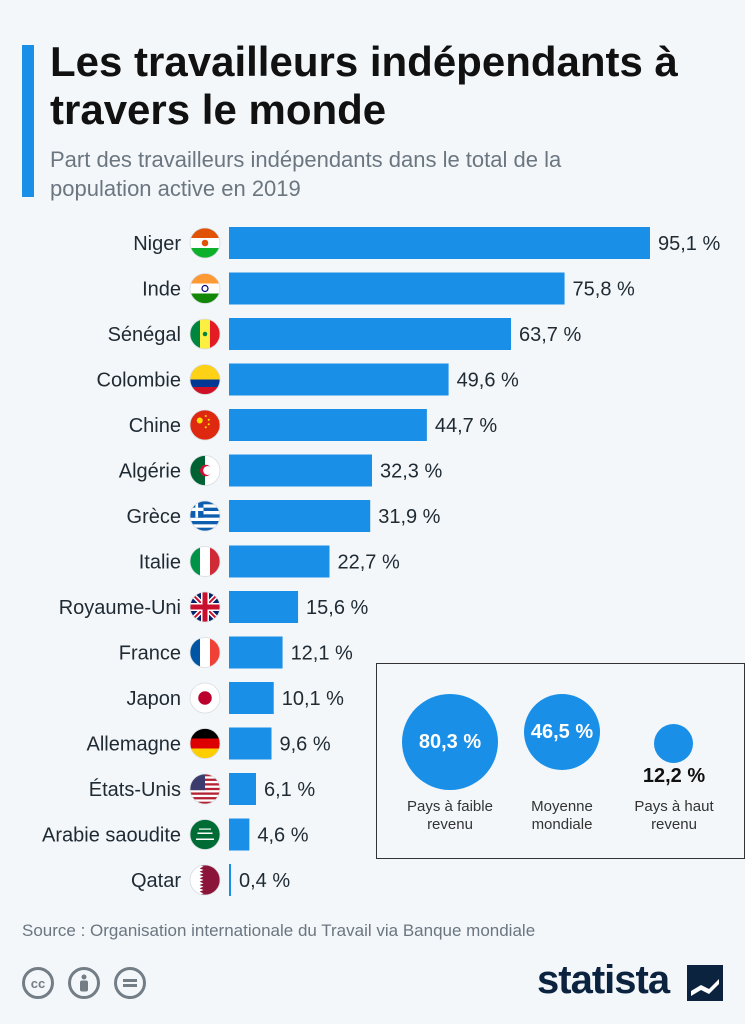 This screenshot has height=1024, width=745. I want to click on low-income-circle: 80,3 %, so click(450, 742).